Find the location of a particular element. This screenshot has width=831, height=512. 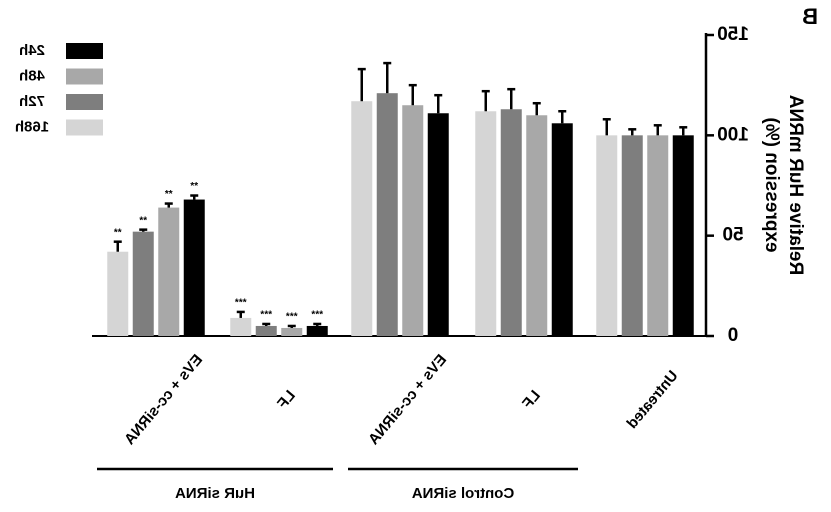

y-tick-label: 100 is located at coordinates (733, 134).